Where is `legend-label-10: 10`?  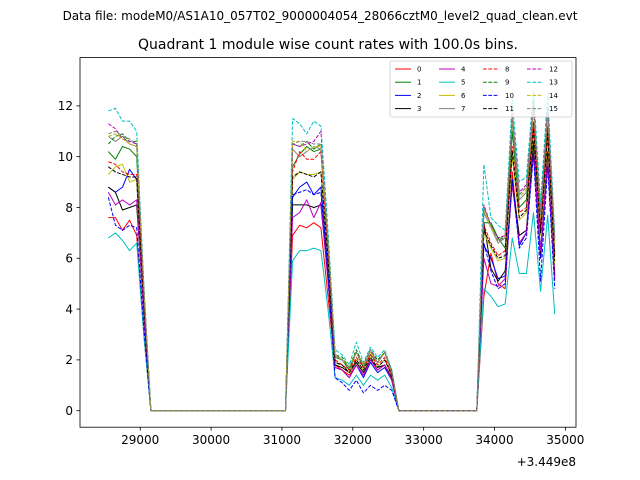 legend-label-10: 10 is located at coordinates (509, 96).